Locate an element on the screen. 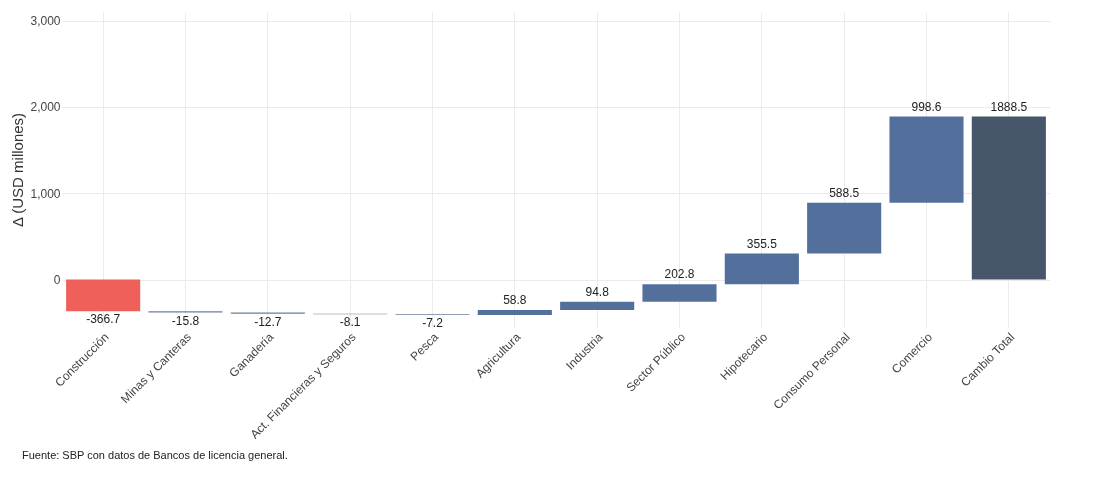 The width and height of the screenshot is (1110, 485). y-tick-label: 3,000 is located at coordinates (45, 21).